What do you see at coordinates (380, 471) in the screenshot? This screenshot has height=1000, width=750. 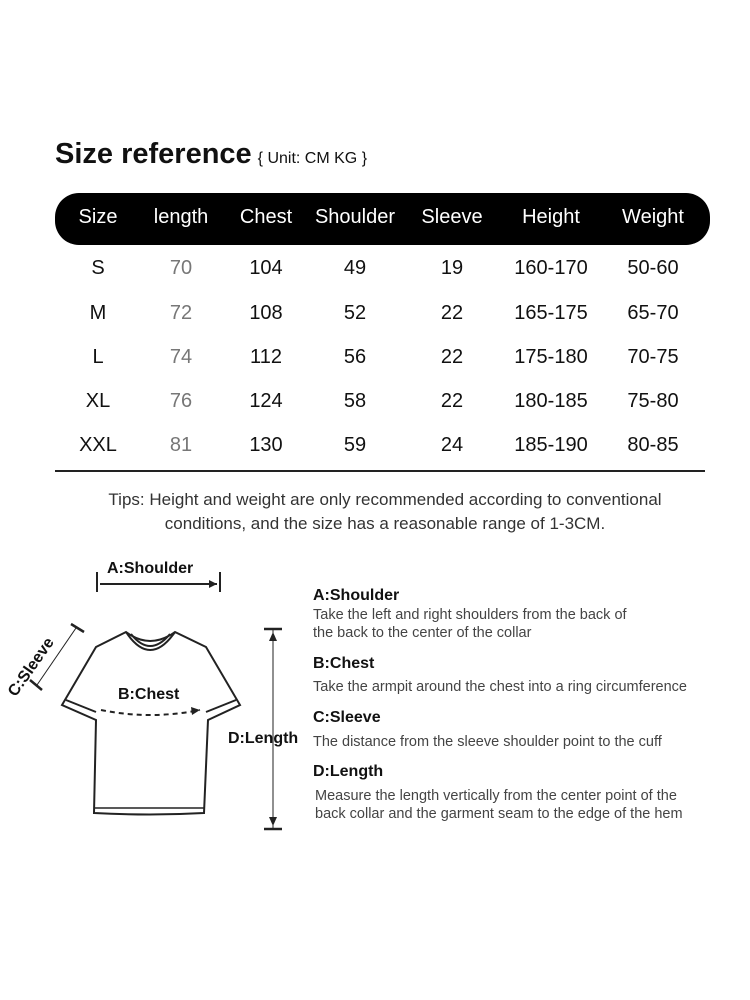 I see `divider` at bounding box center [380, 471].